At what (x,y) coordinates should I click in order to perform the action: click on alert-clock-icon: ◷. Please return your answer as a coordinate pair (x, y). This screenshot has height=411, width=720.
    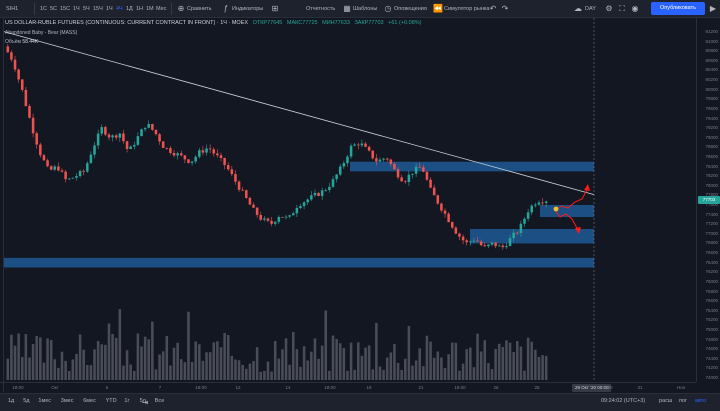
    Looking at the image, I should click on (388, 8).